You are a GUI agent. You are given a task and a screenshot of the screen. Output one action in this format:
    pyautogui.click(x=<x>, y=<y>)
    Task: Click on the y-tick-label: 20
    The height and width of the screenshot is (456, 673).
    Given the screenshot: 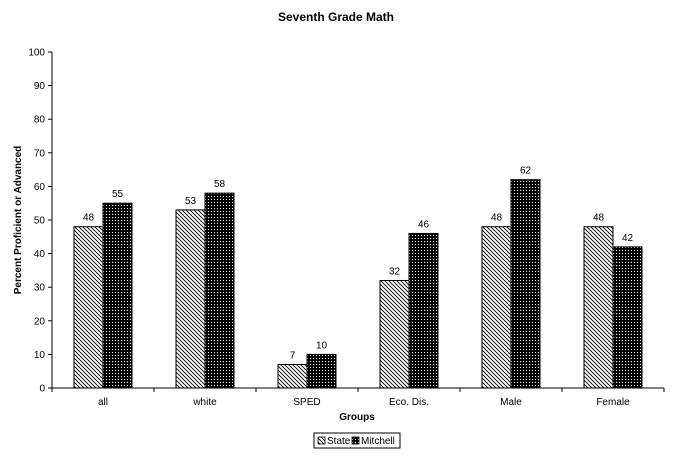 What is the action you would take?
    pyautogui.click(x=40, y=321)
    